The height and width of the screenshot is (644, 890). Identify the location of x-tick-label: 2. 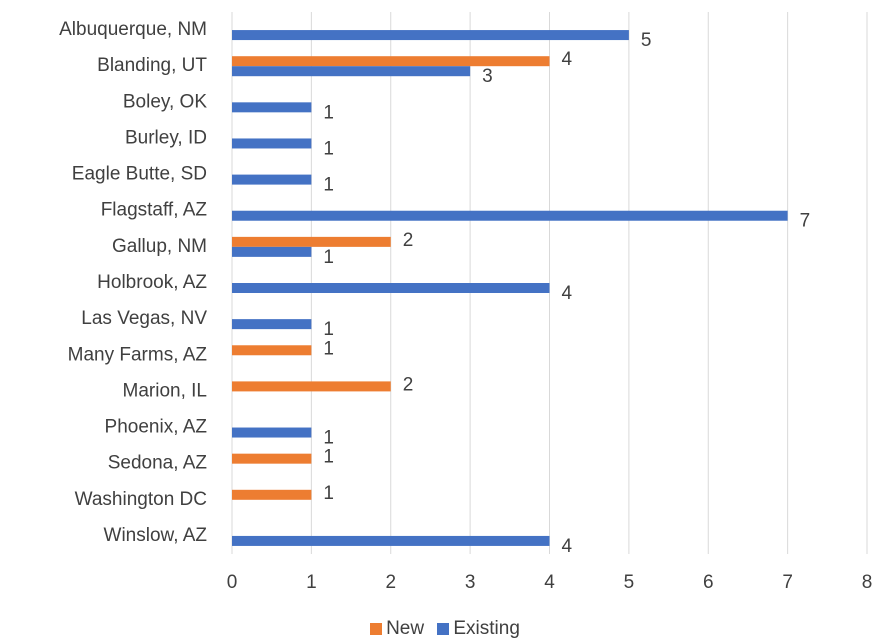
(390, 582).